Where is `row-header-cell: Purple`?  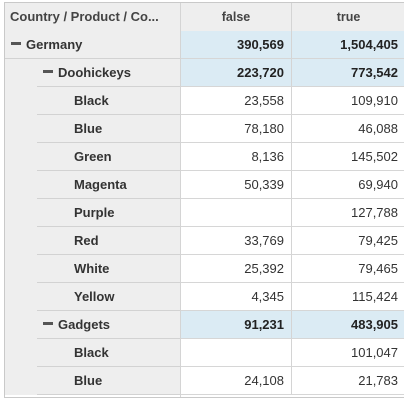
row-header-cell: Purple is located at coordinates (93, 213).